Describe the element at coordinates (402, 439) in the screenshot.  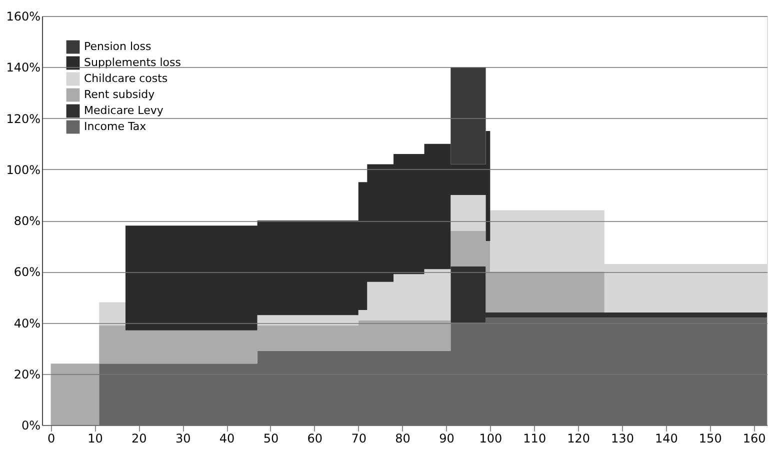
I see `x-tick-label: 80` at that location.